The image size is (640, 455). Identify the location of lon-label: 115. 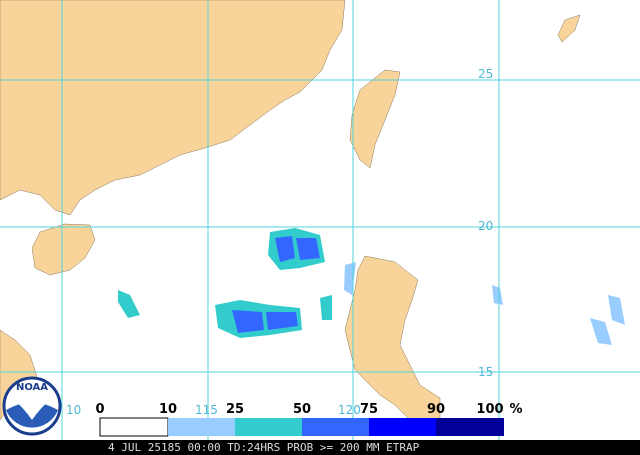
(206, 410).